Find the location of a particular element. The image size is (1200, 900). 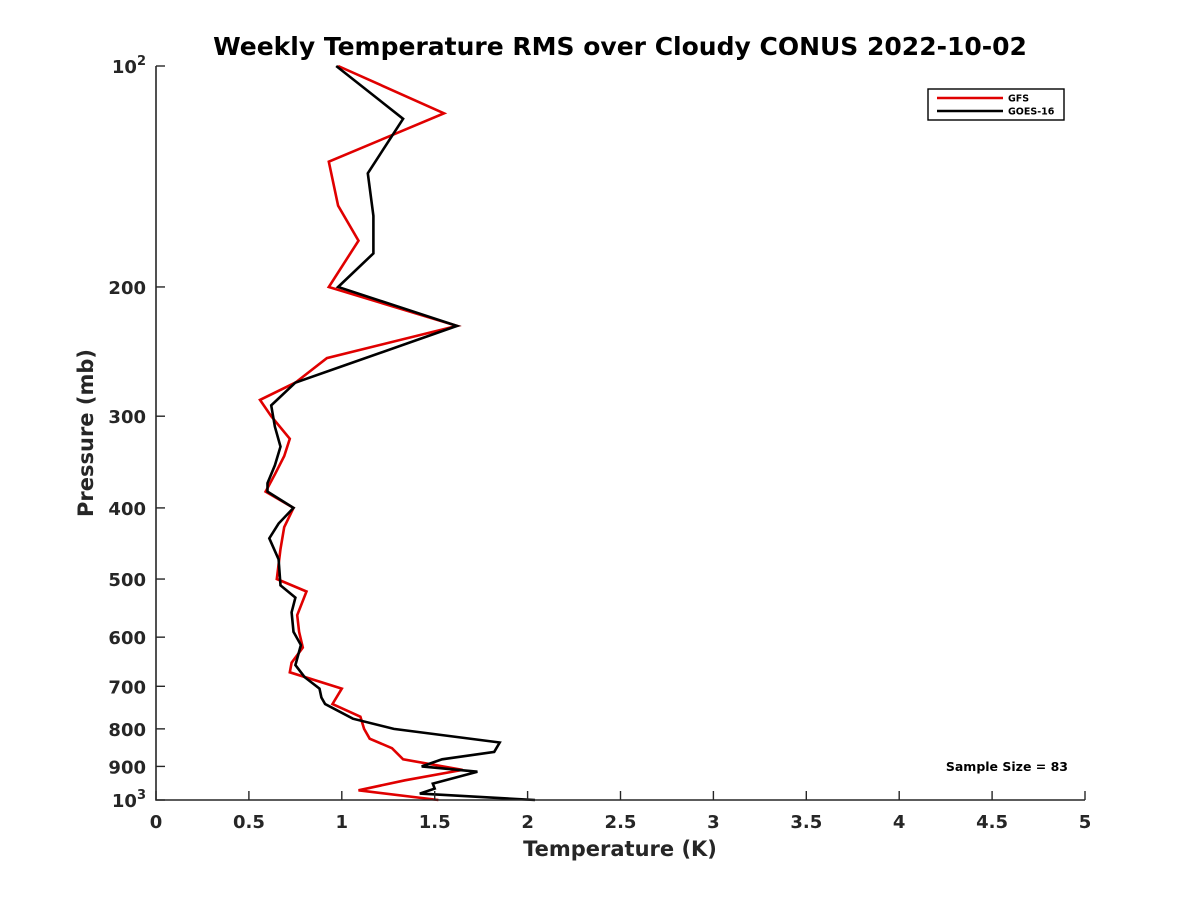

y-tick-label: 400 is located at coordinates (127, 509).